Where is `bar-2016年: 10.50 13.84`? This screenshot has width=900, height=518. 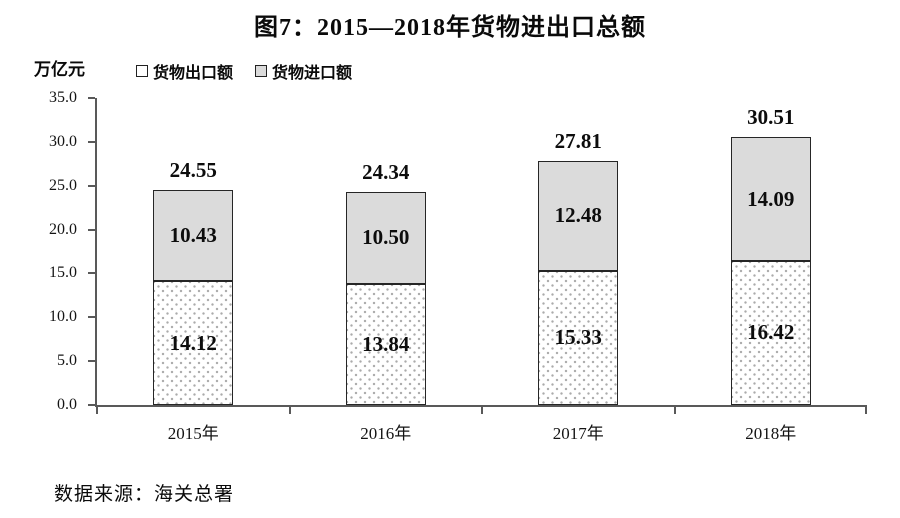 bar-2016年: 10.50 13.84 is located at coordinates (385, 298).